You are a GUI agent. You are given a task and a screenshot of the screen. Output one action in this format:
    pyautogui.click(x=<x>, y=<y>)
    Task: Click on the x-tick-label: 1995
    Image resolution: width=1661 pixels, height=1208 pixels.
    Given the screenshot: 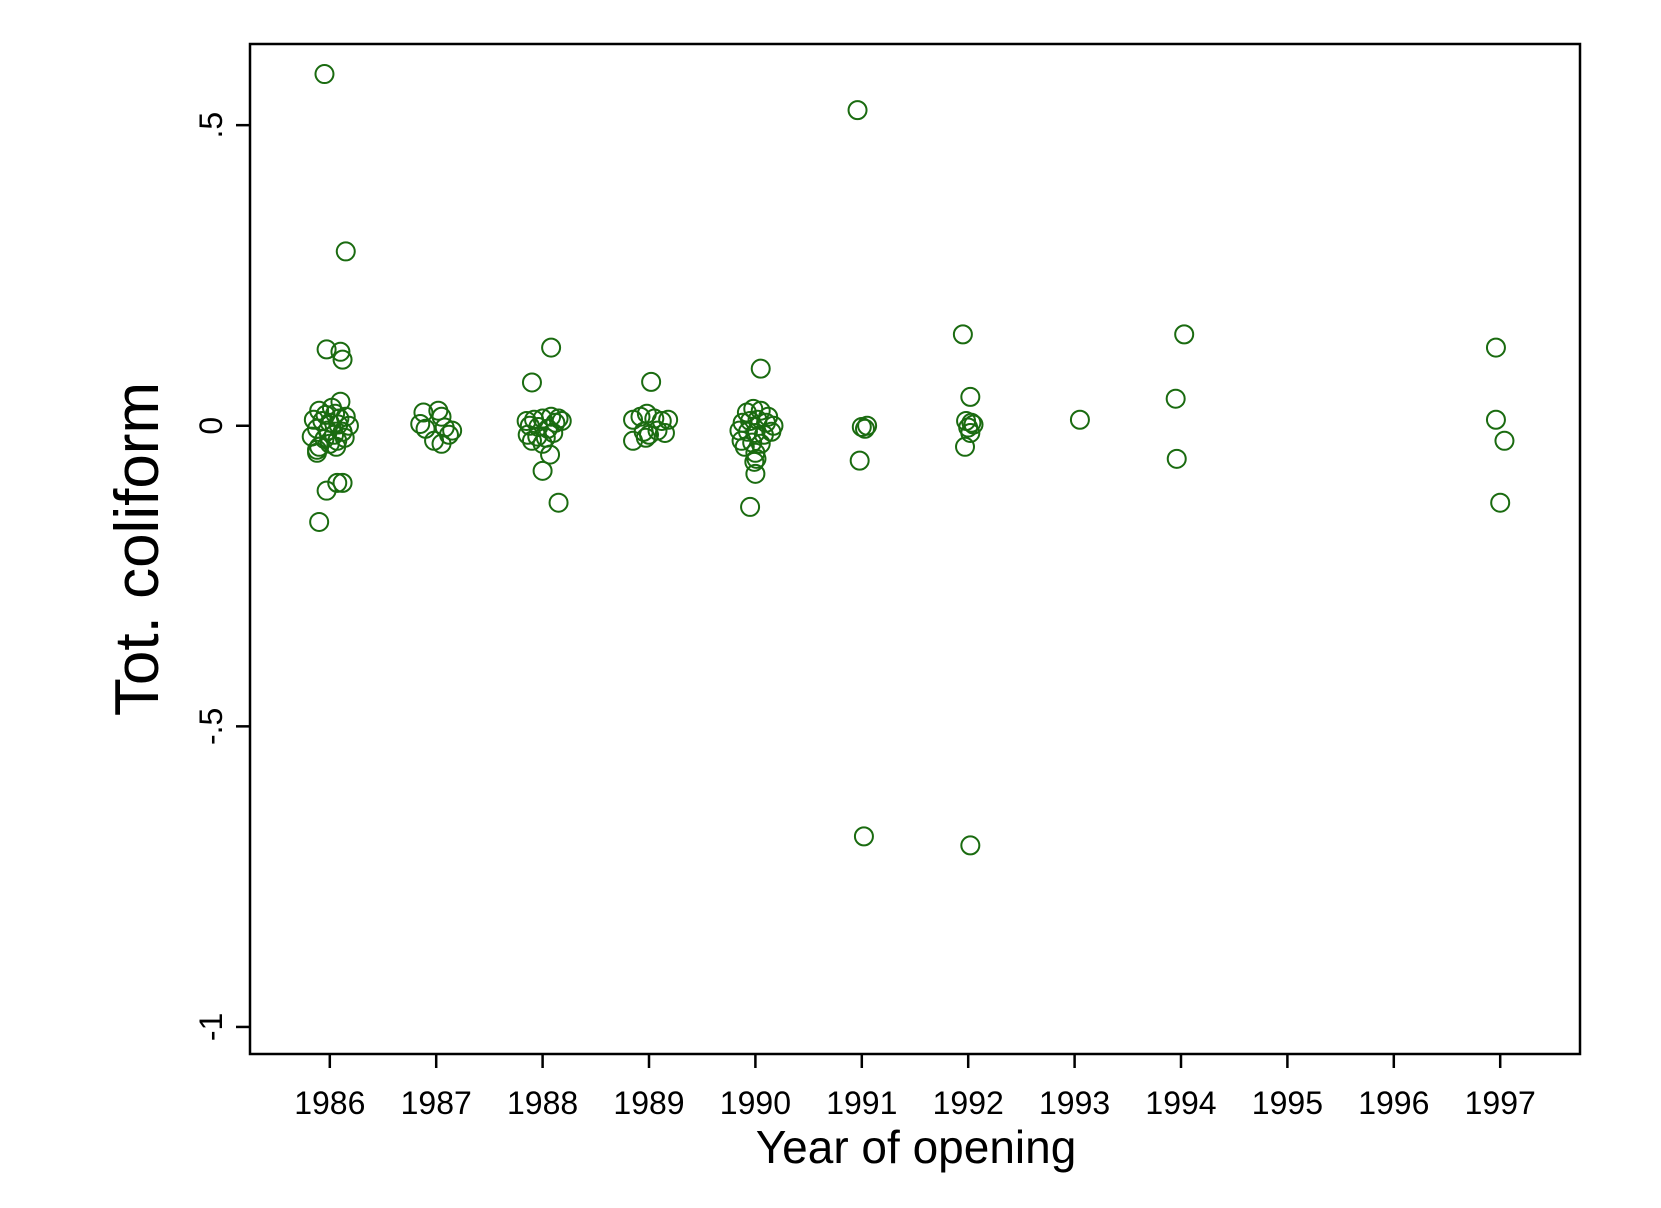 What is the action you would take?
    pyautogui.click(x=1287, y=1103)
    